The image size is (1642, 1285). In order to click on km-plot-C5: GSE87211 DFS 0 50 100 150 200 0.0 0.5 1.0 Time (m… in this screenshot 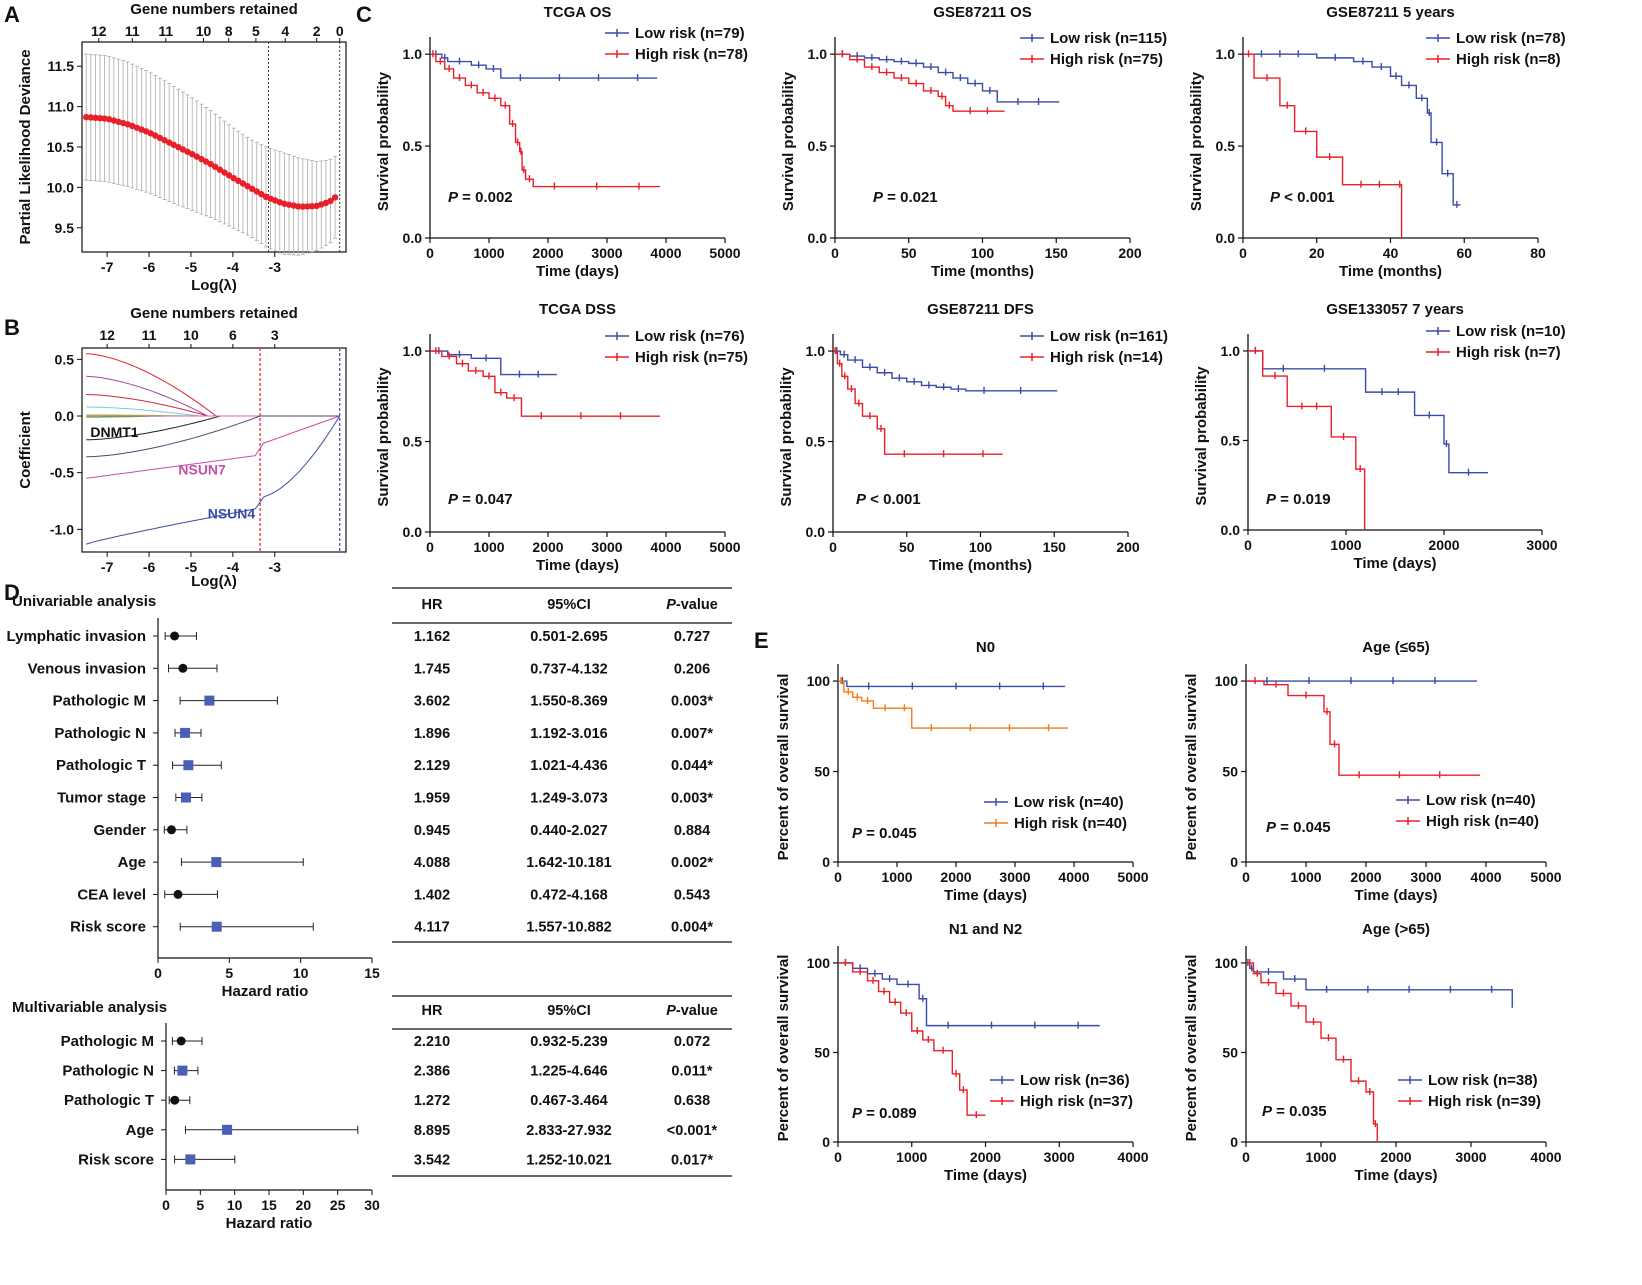, I will do `click(973, 437)`.